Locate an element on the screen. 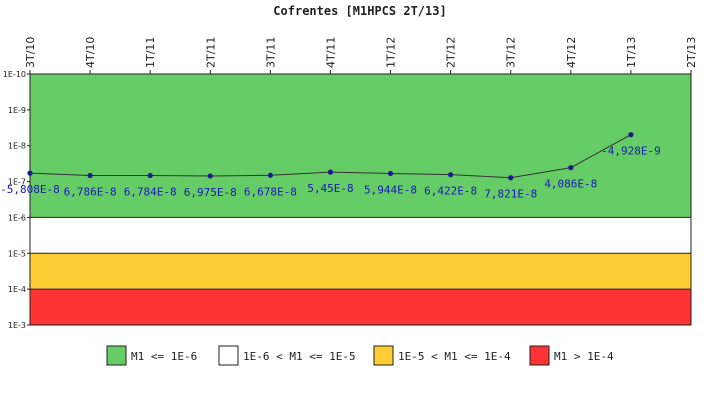  data-label: 5,45E-8 is located at coordinates (330, 188).